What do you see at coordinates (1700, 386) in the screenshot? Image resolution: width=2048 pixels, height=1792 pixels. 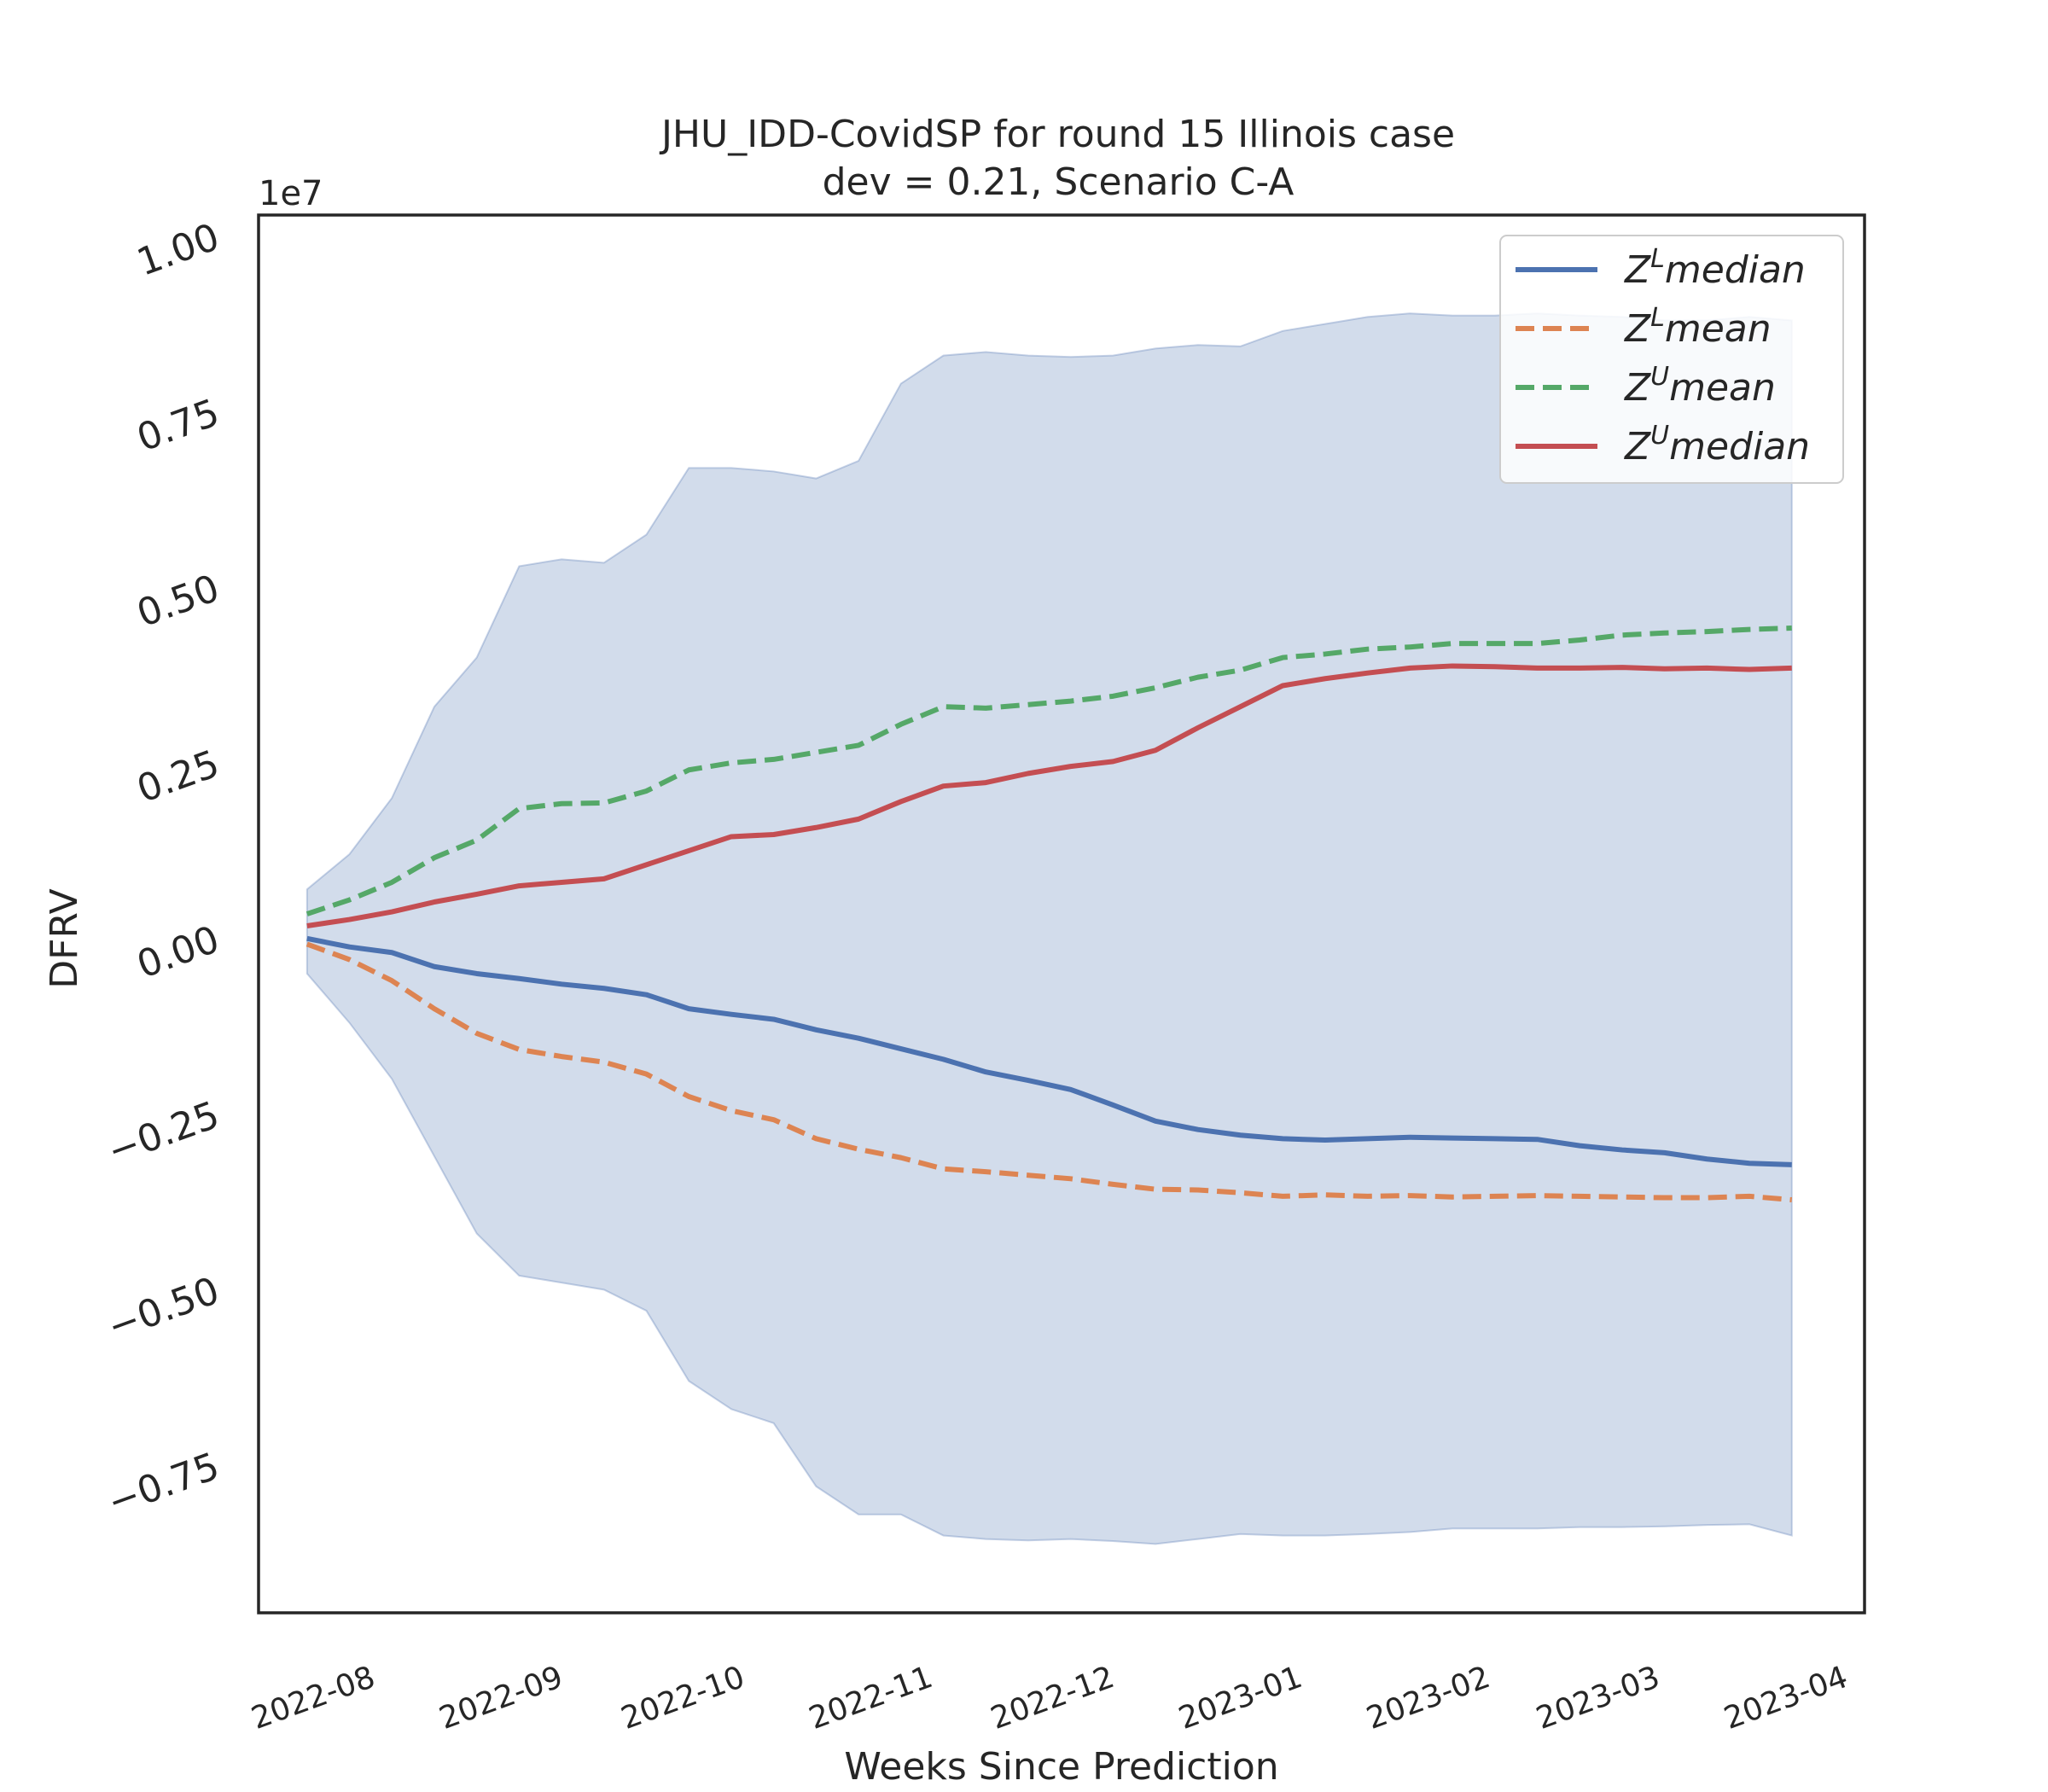 I see `legend-label: ZUmean` at bounding box center [1700, 386].